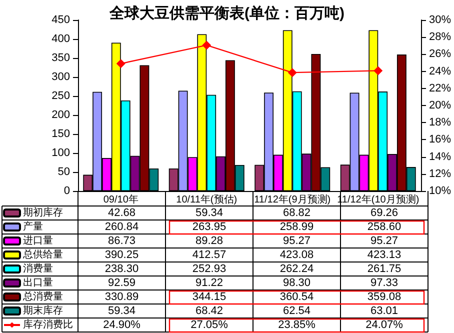 The image size is (454, 333). Describe the element at coordinates (38, 268) in the screenshot. I see `legend-label: 消费量` at that location.